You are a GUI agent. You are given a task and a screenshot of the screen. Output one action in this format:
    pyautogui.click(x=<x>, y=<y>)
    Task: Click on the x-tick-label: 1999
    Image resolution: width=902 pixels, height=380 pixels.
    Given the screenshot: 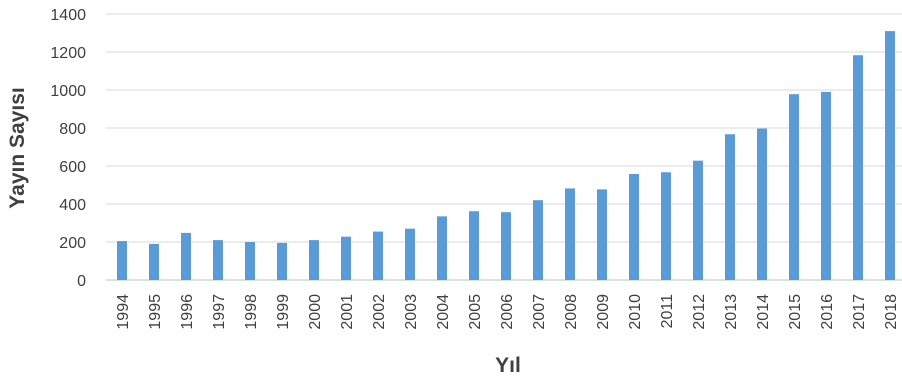 What is the action you would take?
    pyautogui.click(x=283, y=312)
    